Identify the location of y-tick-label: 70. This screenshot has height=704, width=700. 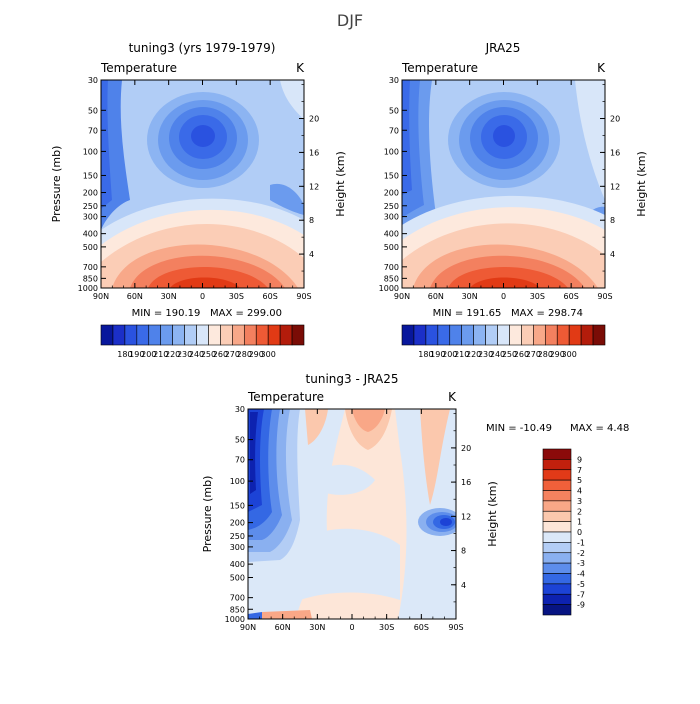
(394, 130).